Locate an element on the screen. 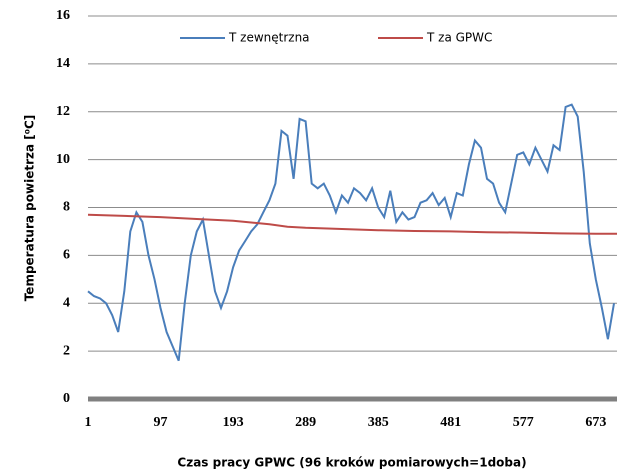  x-tick-label: 193 is located at coordinates (233, 422).